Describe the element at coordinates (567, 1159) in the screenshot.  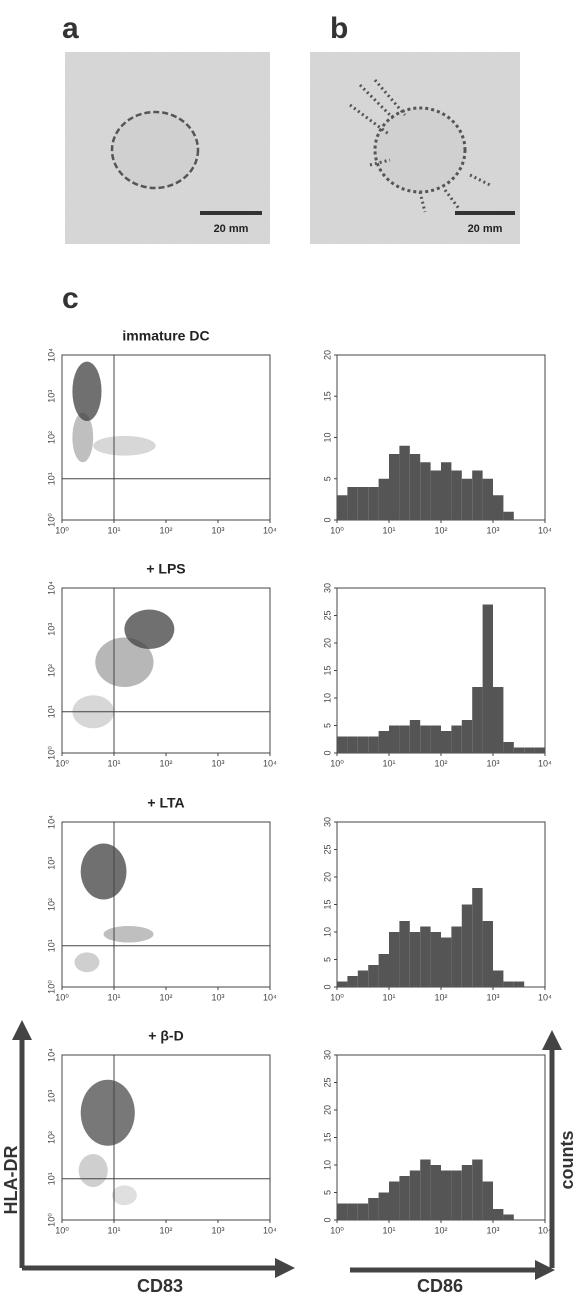
I see `axis-label: counts` at that location.